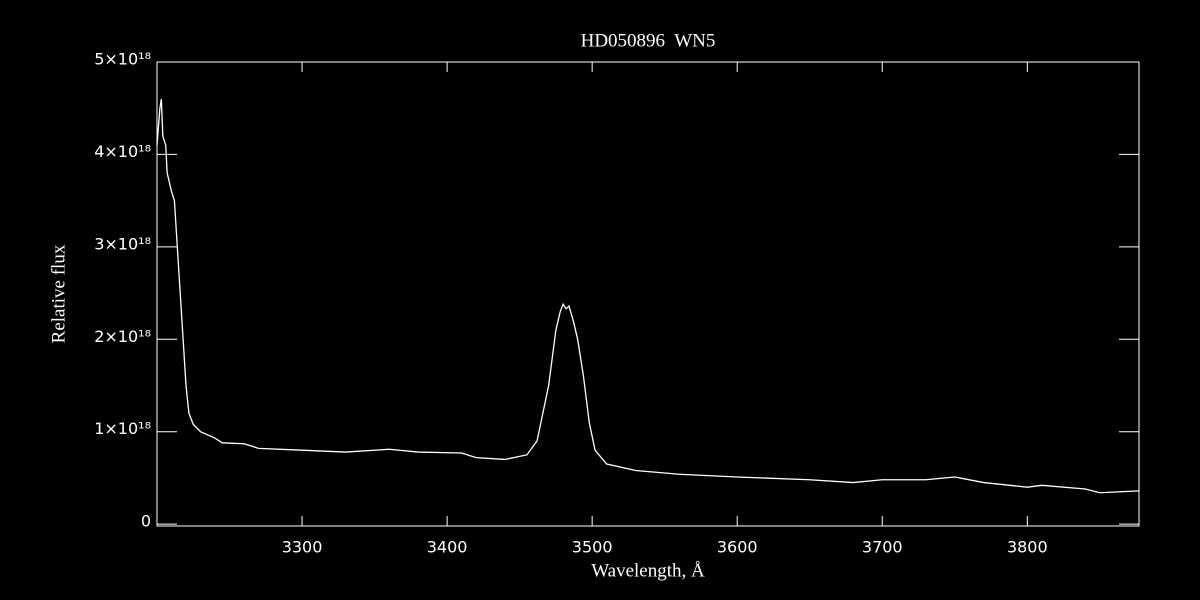 This screenshot has width=1200, height=600. What do you see at coordinates (122, 336) in the screenshot?
I see `y-tick-label: 2×10¹⁸` at bounding box center [122, 336].